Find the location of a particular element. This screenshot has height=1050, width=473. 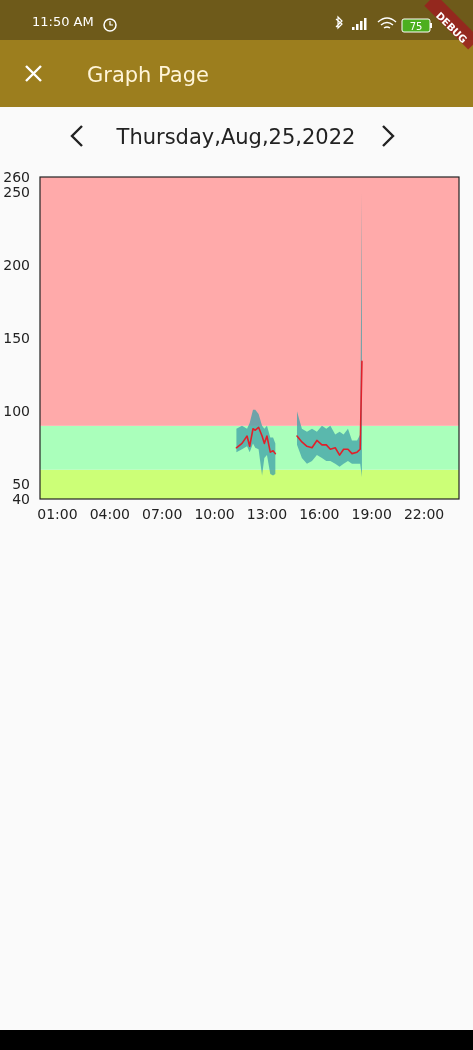

x-tick-label: 16:00 is located at coordinates (319, 514).